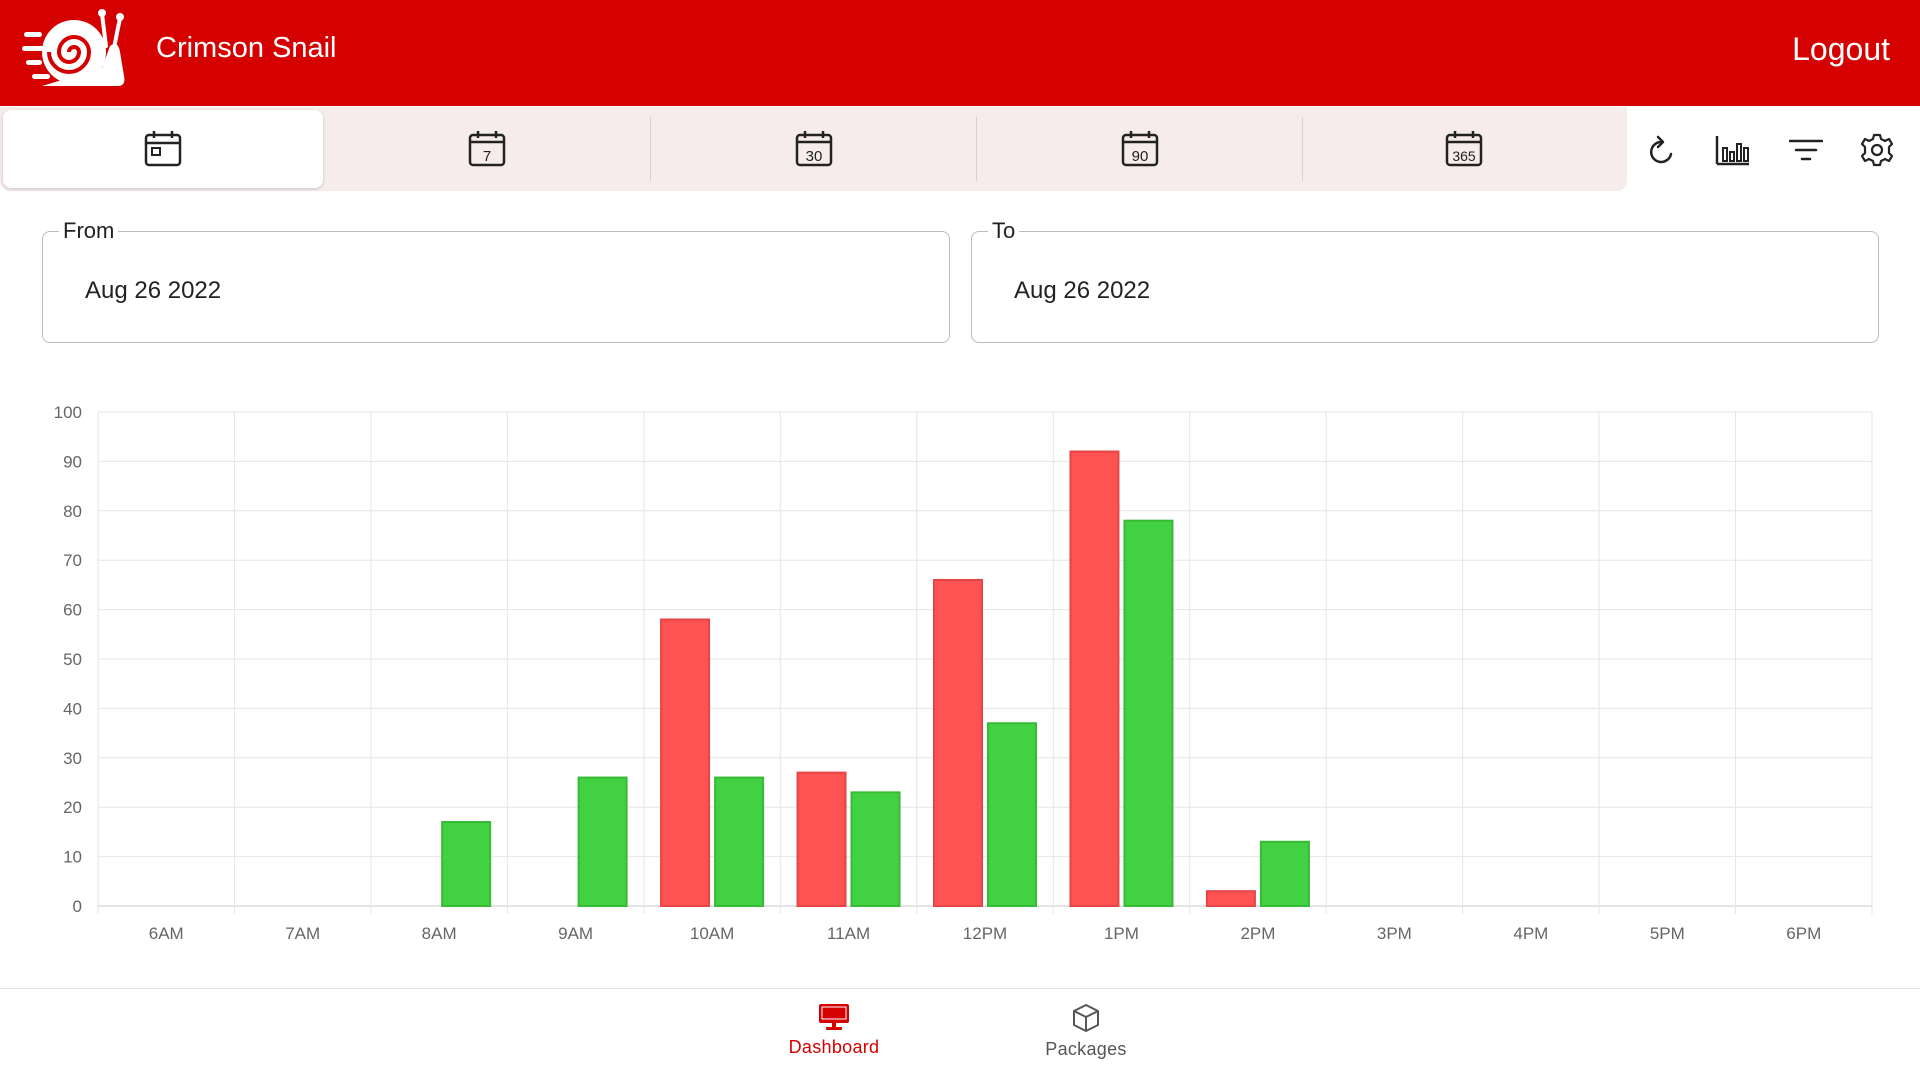 This screenshot has height=1073, width=1920. I want to click on tab-7-days: 7, so click(487, 149).